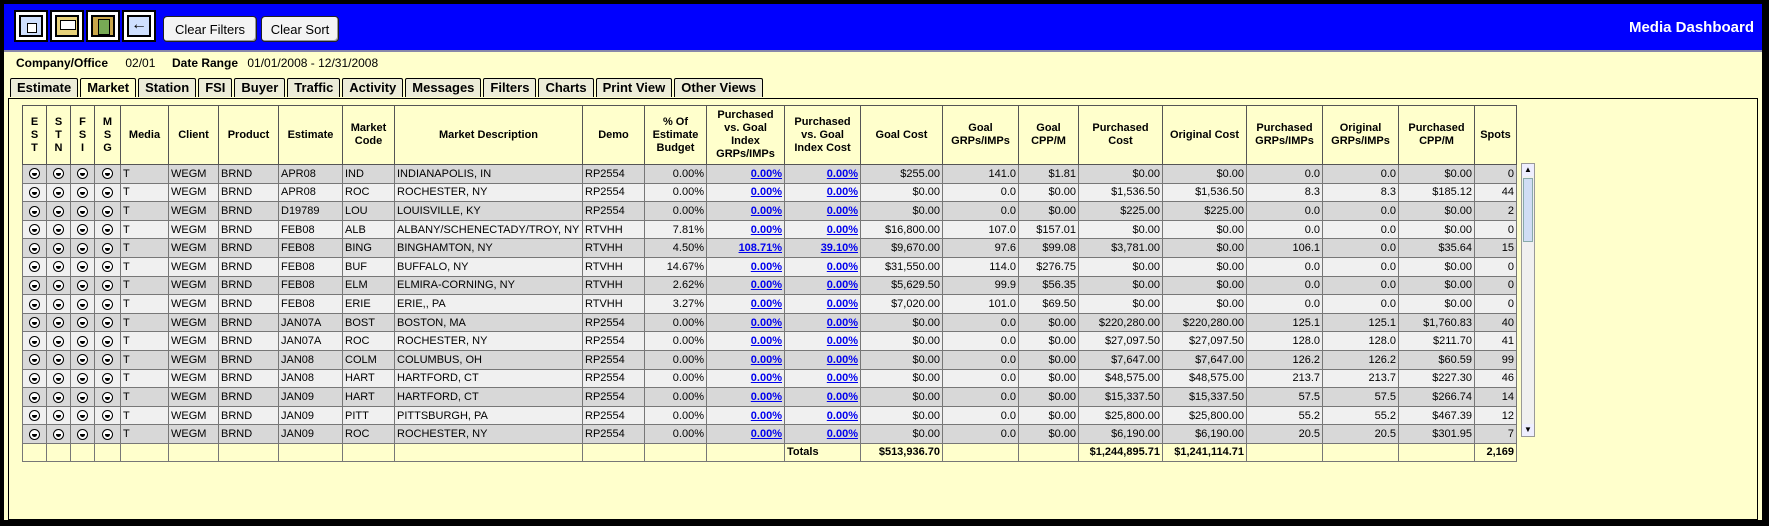 This screenshot has height=526, width=1769. I want to click on tab-messages: Messages, so click(443, 87).